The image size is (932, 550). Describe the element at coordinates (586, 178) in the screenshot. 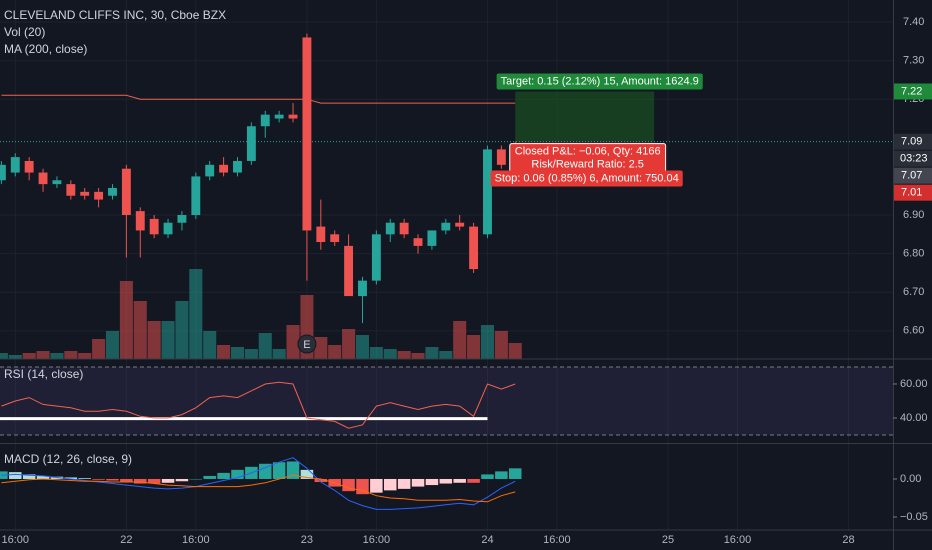

I see `stop-label-box` at that location.